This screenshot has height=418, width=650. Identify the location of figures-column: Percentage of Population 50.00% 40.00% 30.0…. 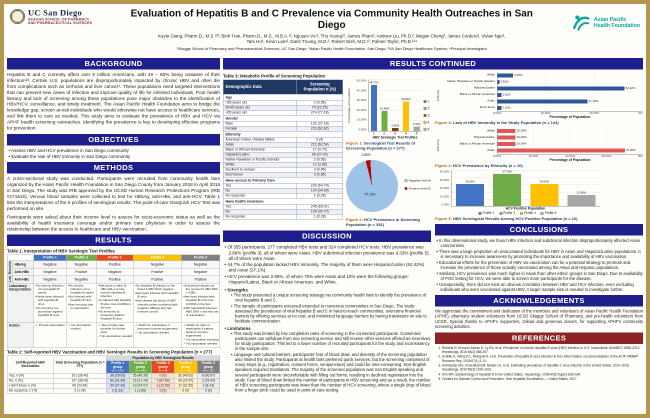
(389, 154).